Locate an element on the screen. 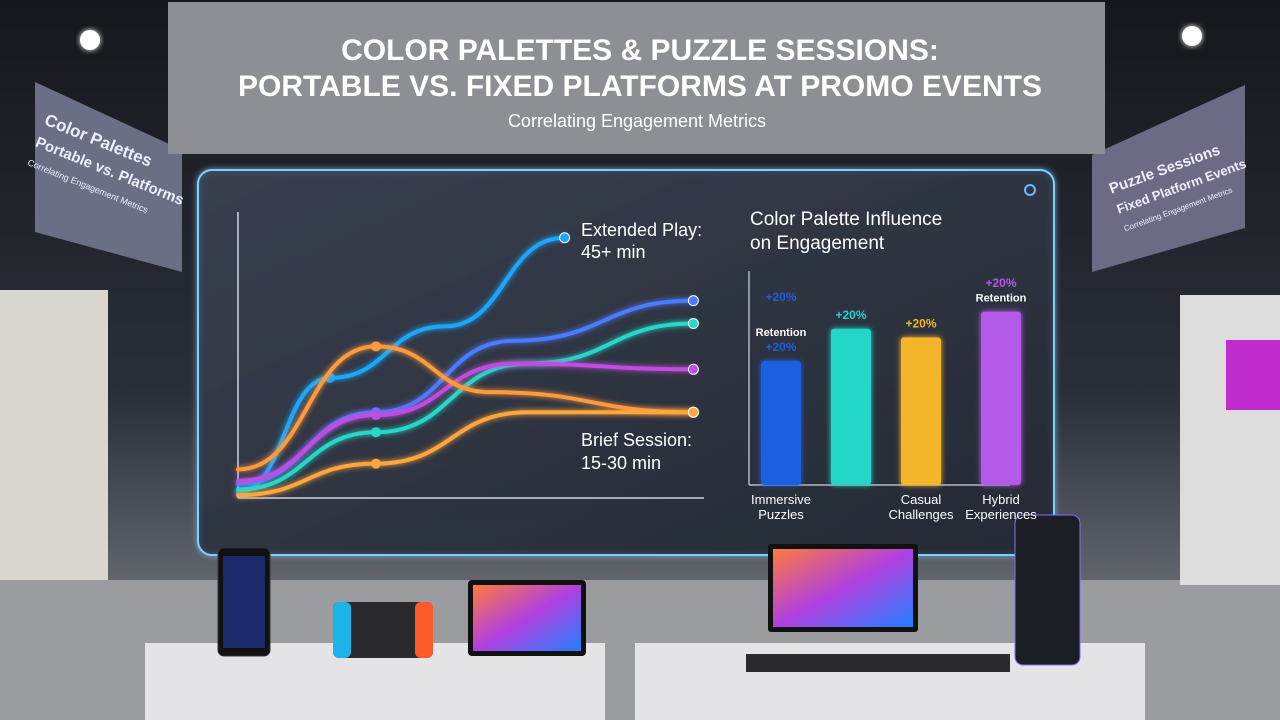 The image size is (1280, 720). joycon-right is located at coordinates (424, 630).